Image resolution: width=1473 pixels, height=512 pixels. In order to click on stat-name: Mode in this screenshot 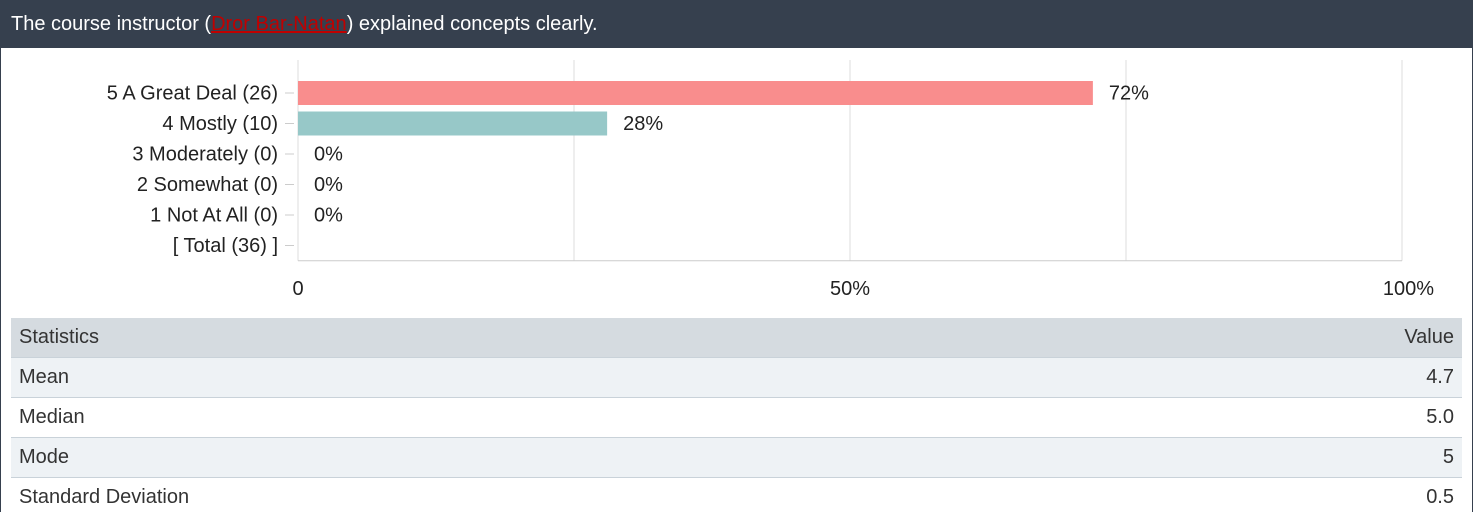, I will do `click(547, 457)`.